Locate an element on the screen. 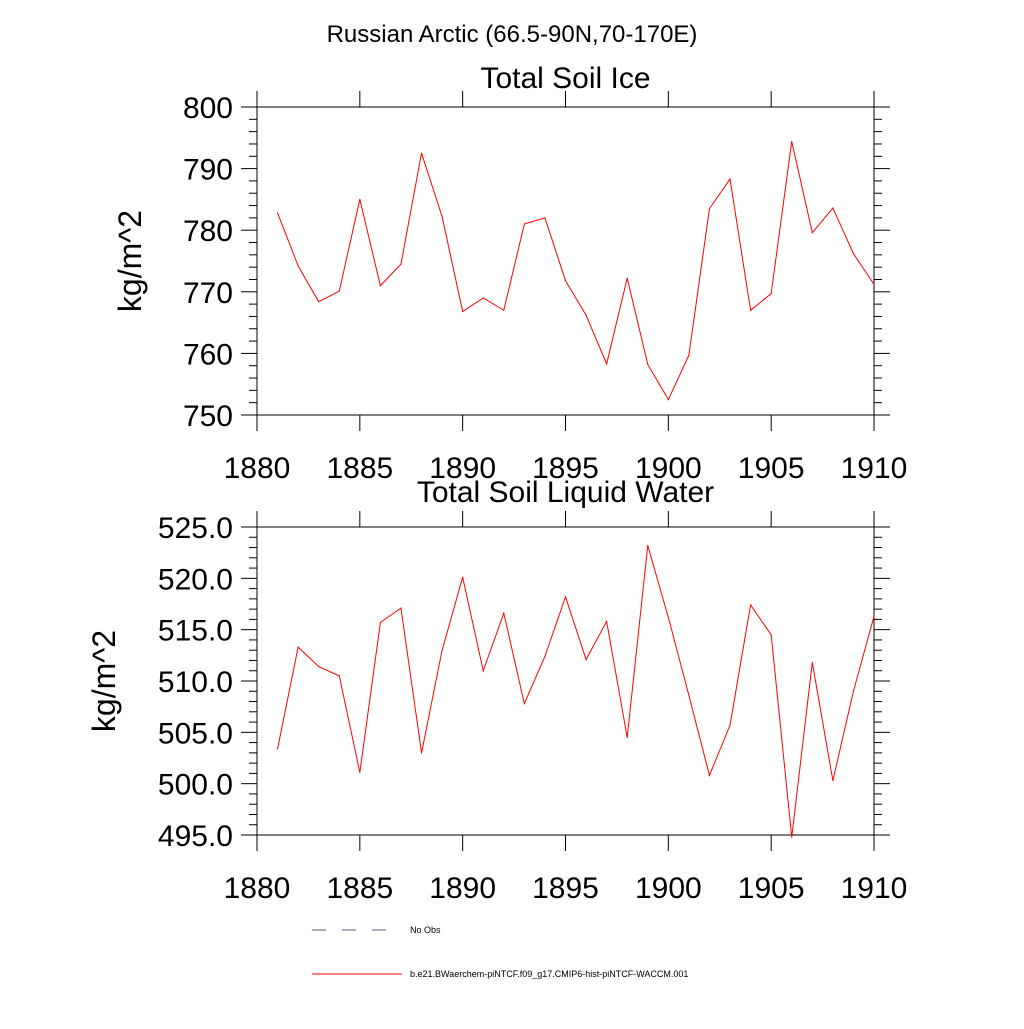 Image resolution: width=1024 pixels, height=1029 pixels. y-tick-label: 760 is located at coordinates (208, 354).